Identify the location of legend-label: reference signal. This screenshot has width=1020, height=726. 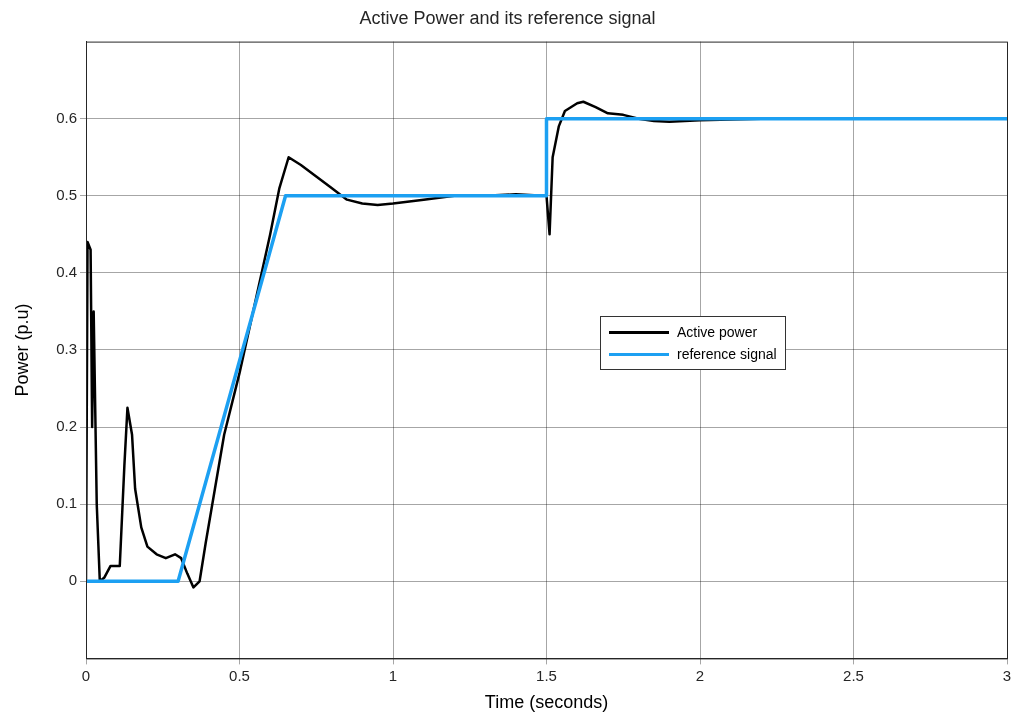
(727, 354).